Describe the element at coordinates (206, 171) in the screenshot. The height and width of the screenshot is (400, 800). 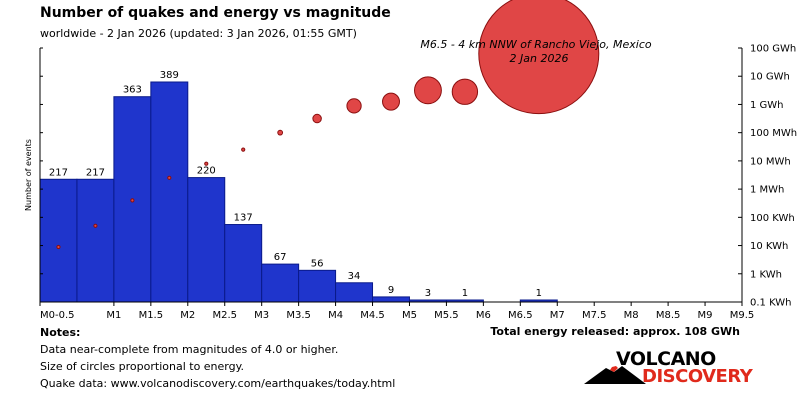
I see `bar-value-label: 220` at that location.